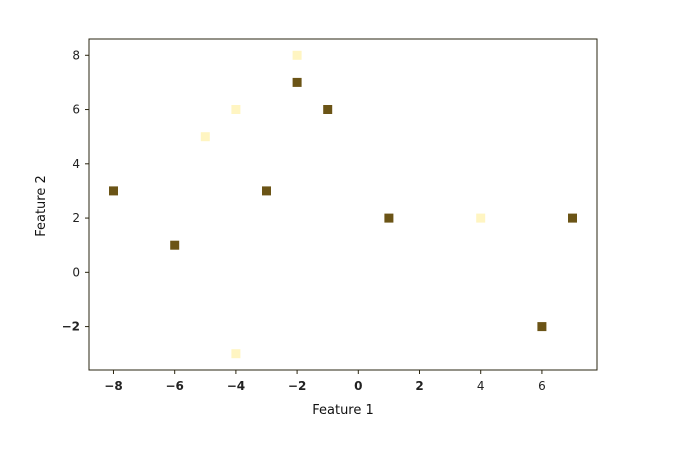 The height and width of the screenshot is (475, 676). What do you see at coordinates (41, 206) in the screenshot?
I see `y-axis-label: Feature 2` at bounding box center [41, 206].